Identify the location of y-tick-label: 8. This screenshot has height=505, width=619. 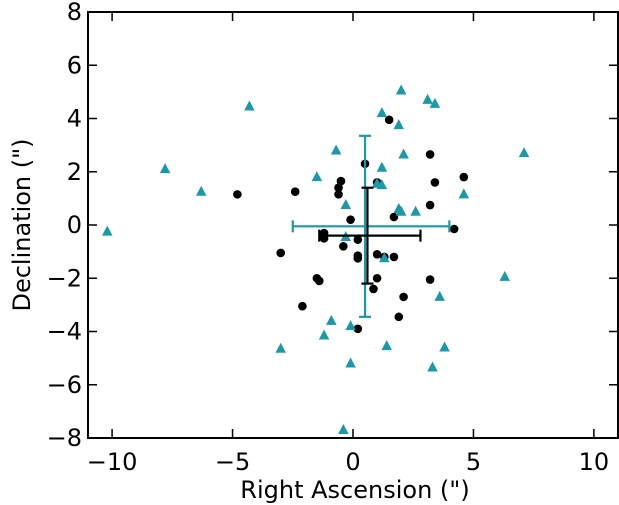
(74, 13).